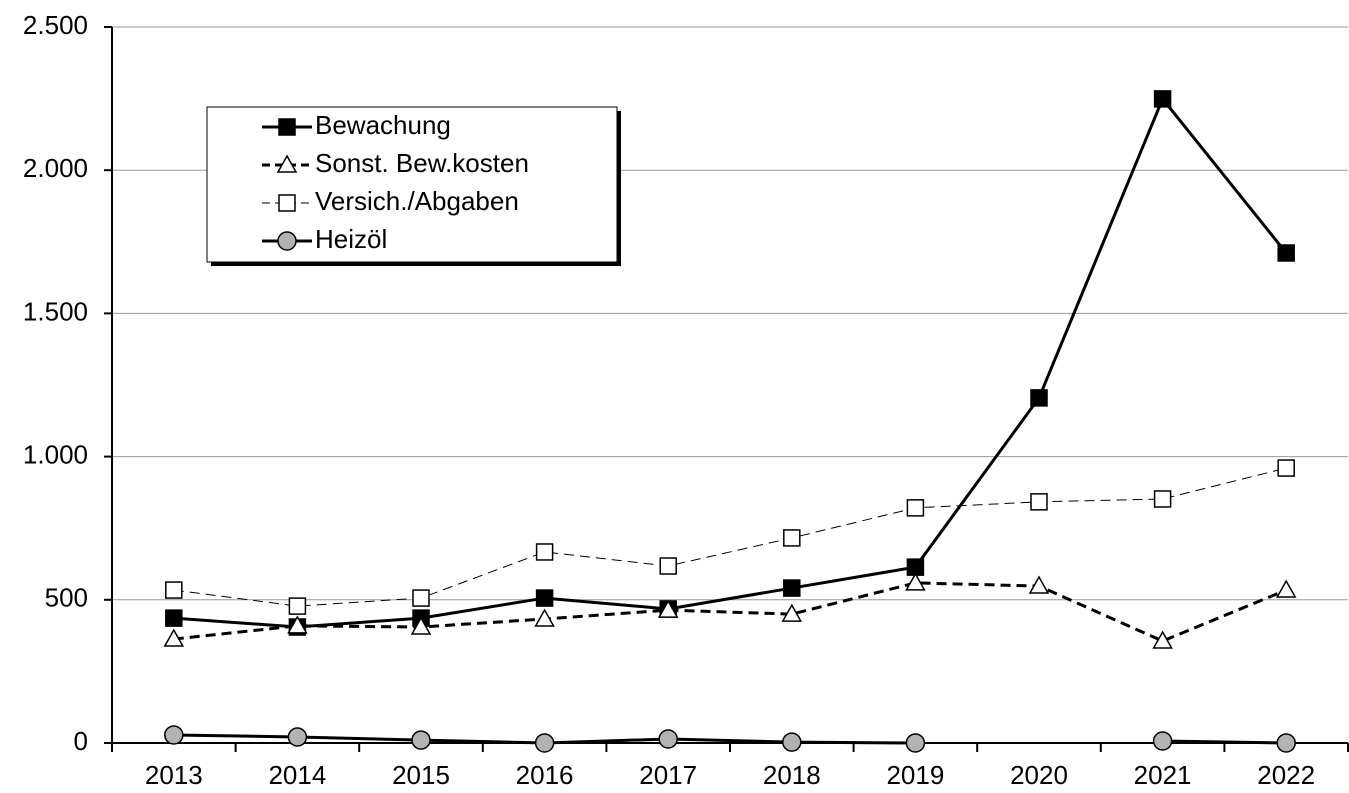 The width and height of the screenshot is (1349, 793). What do you see at coordinates (174, 775) in the screenshot?
I see `x-tick-label: 2013` at bounding box center [174, 775].